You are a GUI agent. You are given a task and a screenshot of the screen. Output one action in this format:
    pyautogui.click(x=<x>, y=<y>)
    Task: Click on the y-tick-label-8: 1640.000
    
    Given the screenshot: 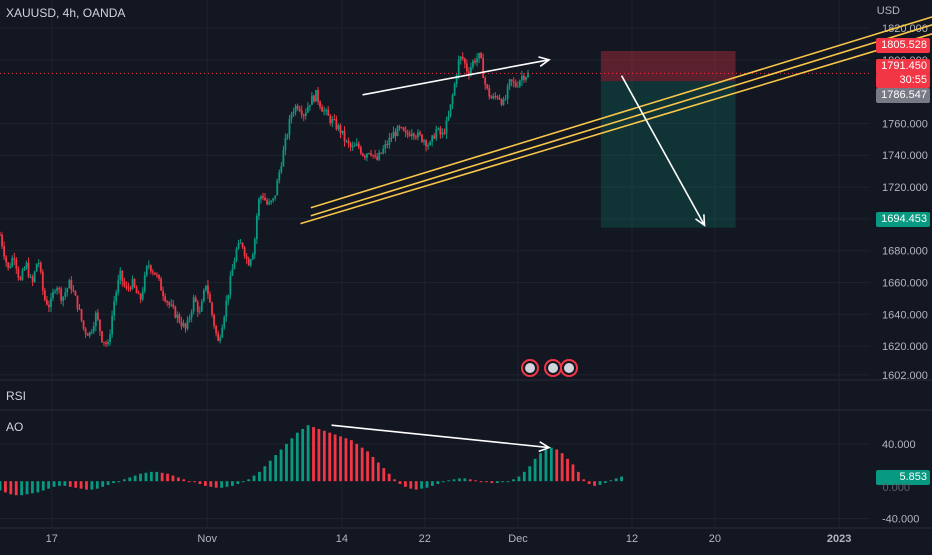 What is the action you would take?
    pyautogui.click(x=905, y=315)
    